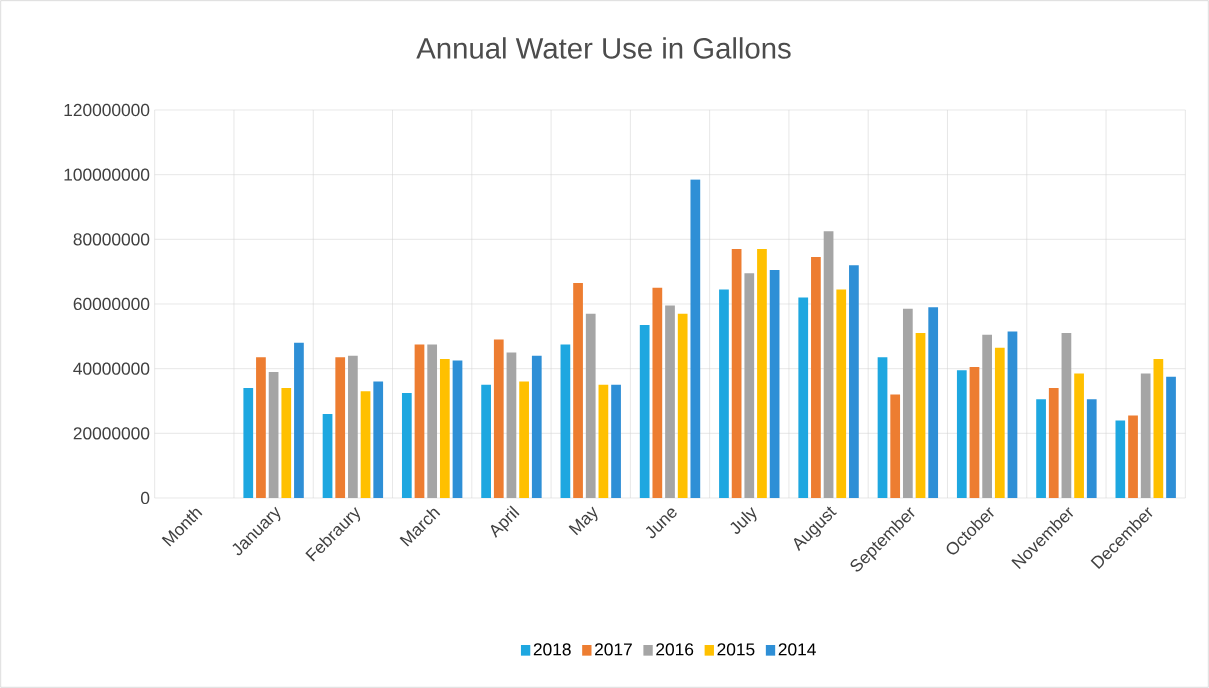 The height and width of the screenshot is (688, 1209). What do you see at coordinates (552, 649) in the screenshot?
I see `legend-label: 2018` at bounding box center [552, 649].